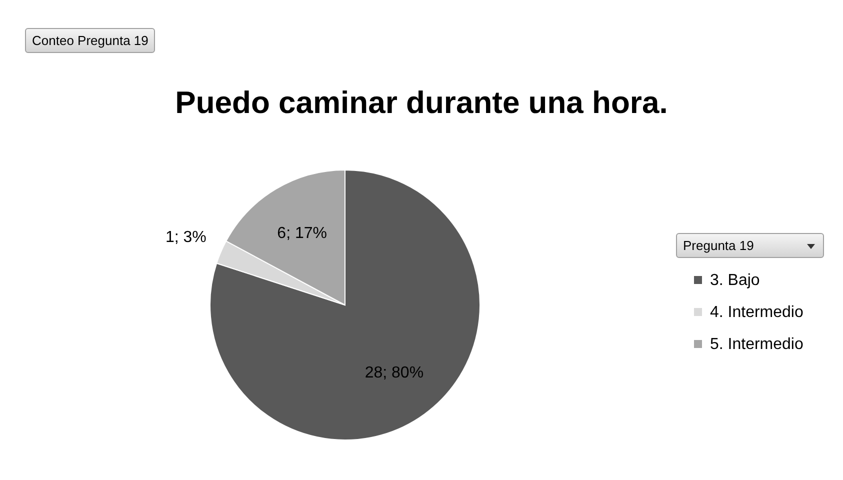  What do you see at coordinates (735, 280) in the screenshot?
I see `legend-label: 3. Bajo` at bounding box center [735, 280].